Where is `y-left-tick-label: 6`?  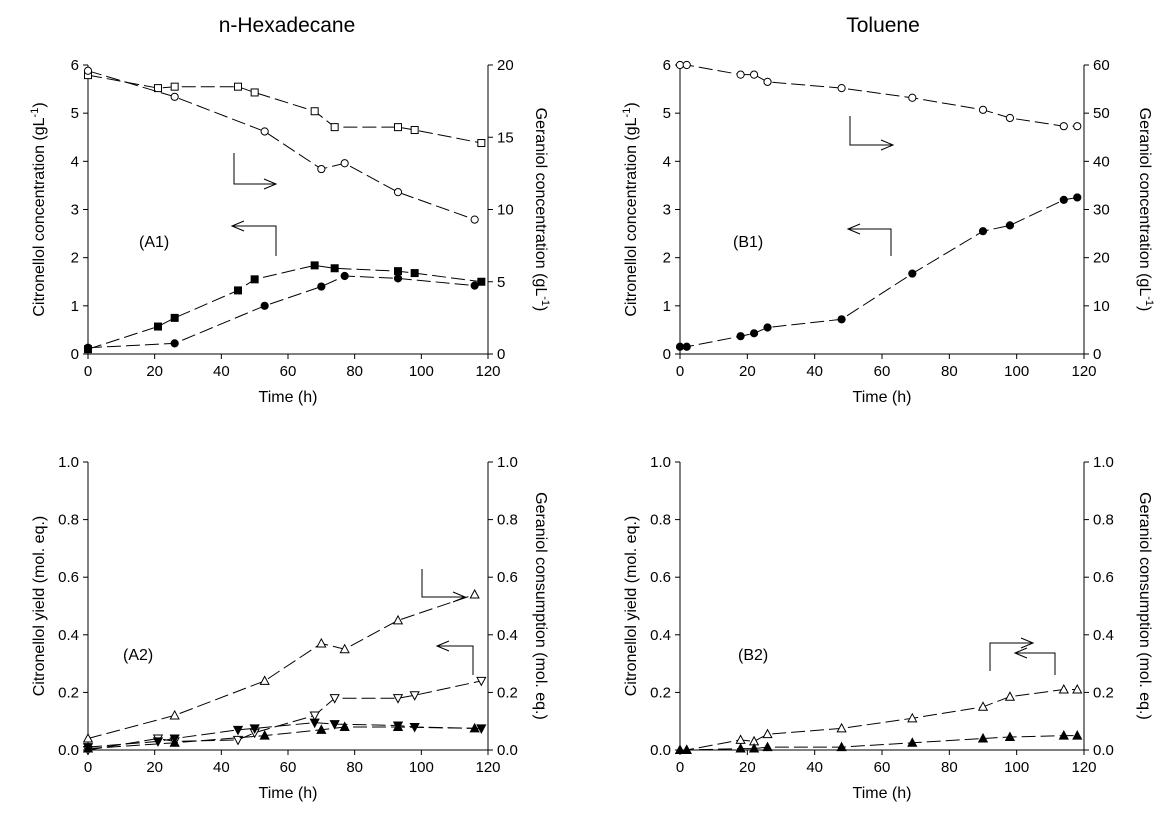 y-left-tick-label: 6 is located at coordinates (667, 65).